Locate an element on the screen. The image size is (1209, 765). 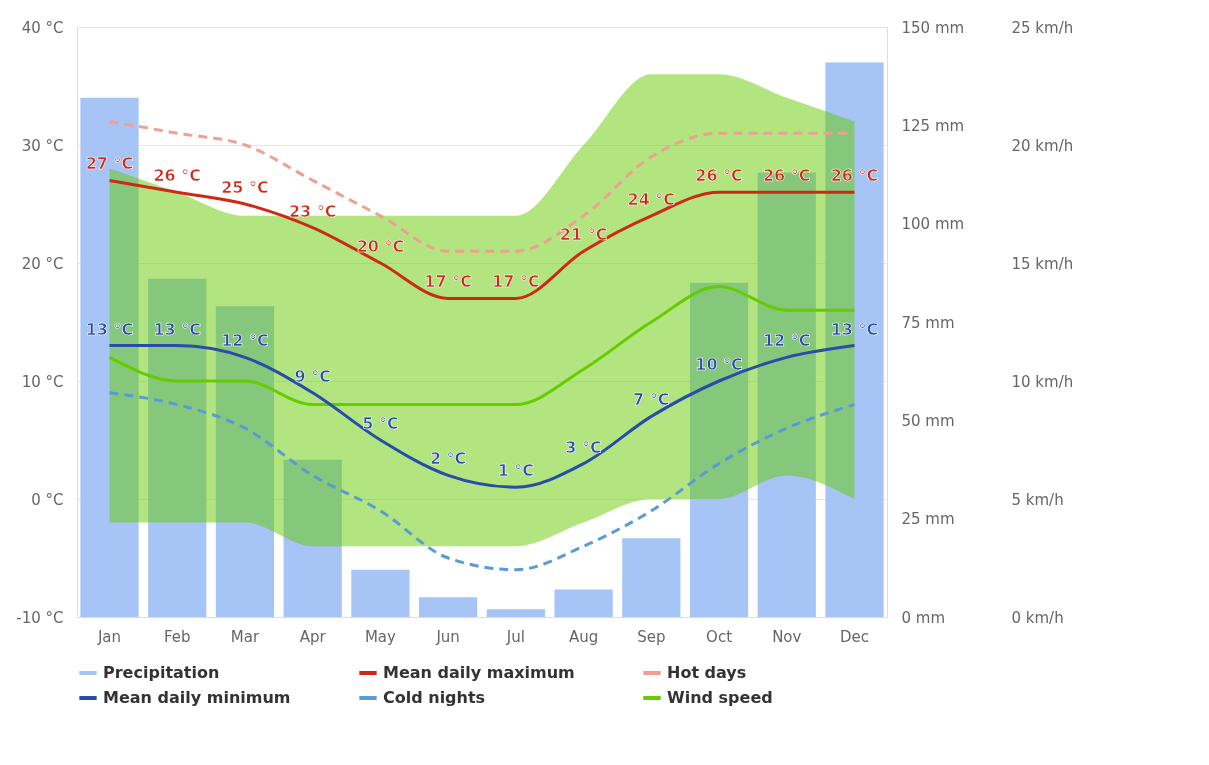
x-tick-label: Jun is located at coordinates (447, 636).